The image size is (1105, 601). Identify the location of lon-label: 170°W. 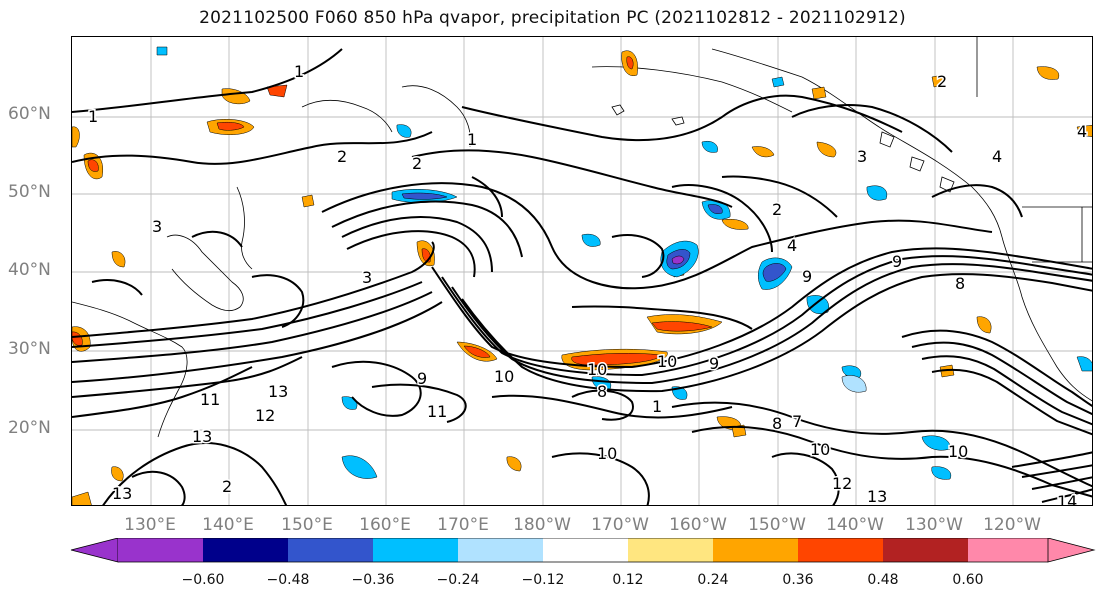
(620, 525).